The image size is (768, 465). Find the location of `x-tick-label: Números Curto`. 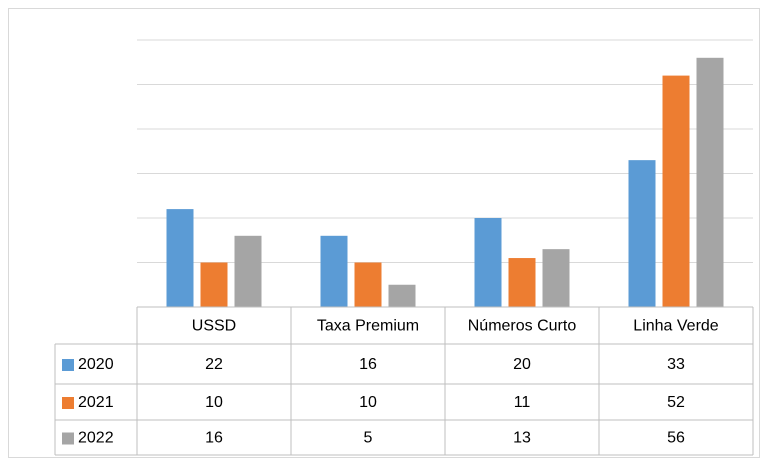

x-tick-label: Números Curto is located at coordinates (522, 326).